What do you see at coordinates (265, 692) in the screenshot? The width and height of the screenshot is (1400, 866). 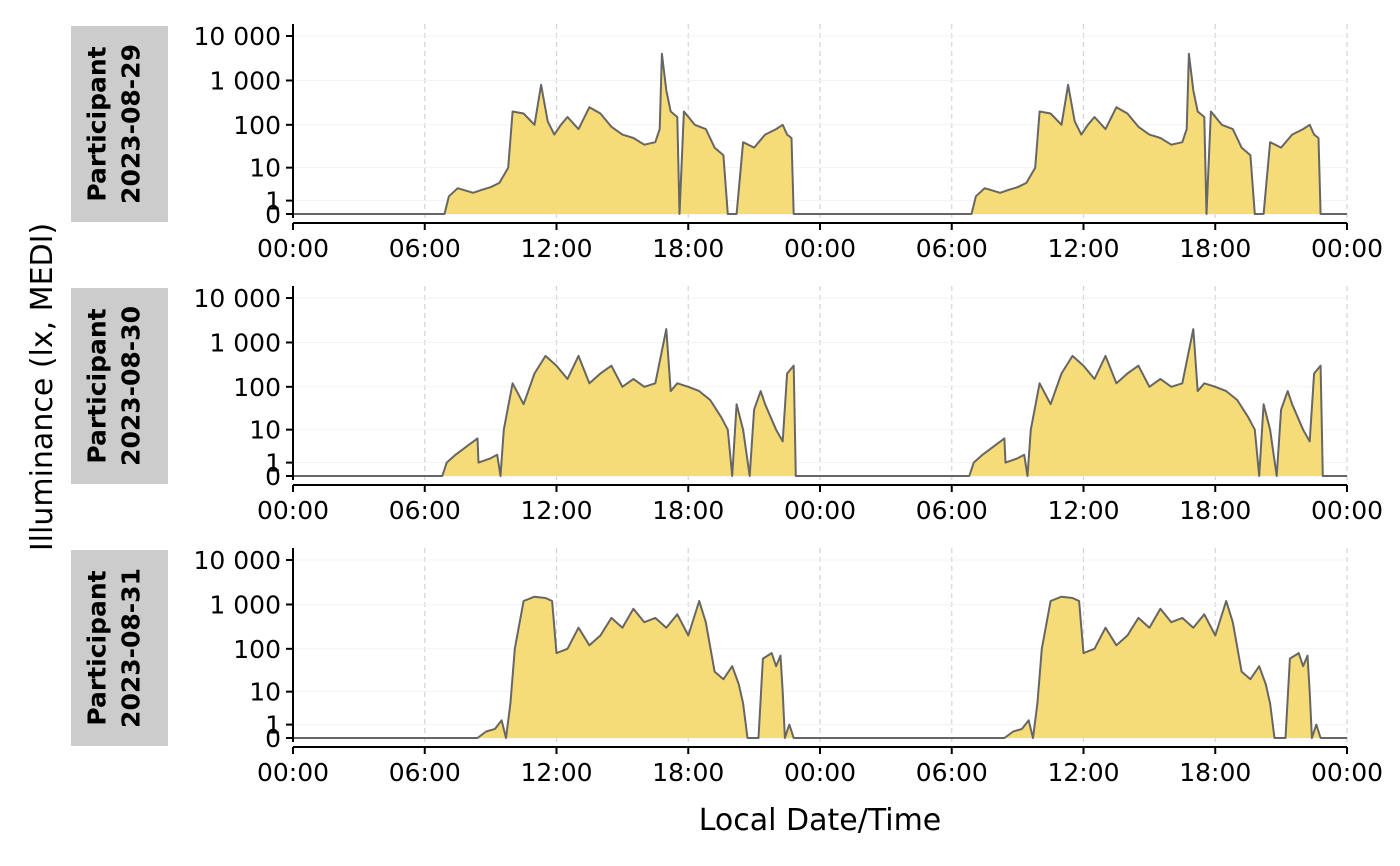 I see `panel-3-y-tick-label: 10` at bounding box center [265, 692].